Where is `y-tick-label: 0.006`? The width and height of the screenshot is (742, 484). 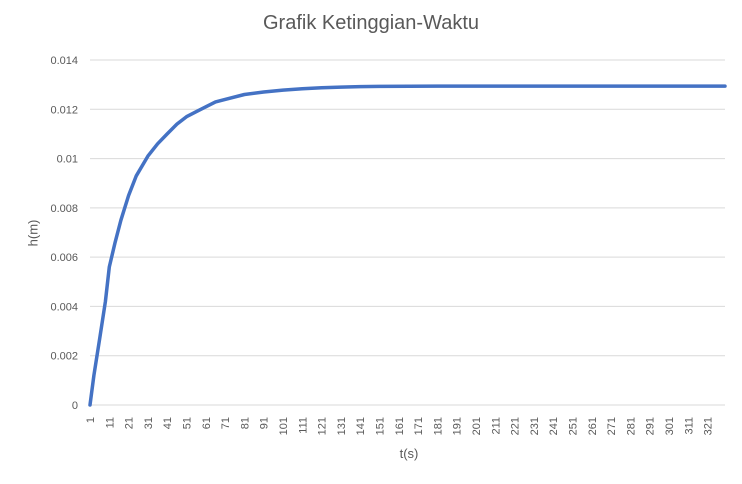 y-tick-label: 0.006 is located at coordinates (64, 258).